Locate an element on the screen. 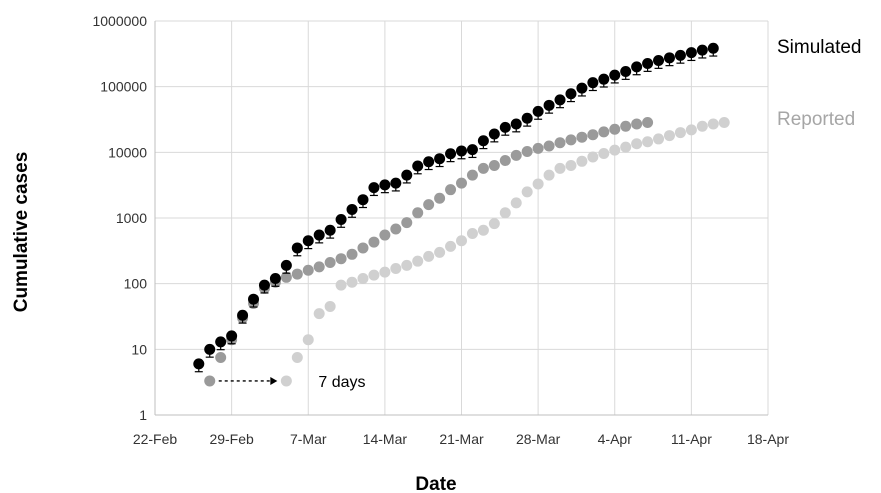 The image size is (881, 493). annotation-group: 7 days is located at coordinates (291, 382).